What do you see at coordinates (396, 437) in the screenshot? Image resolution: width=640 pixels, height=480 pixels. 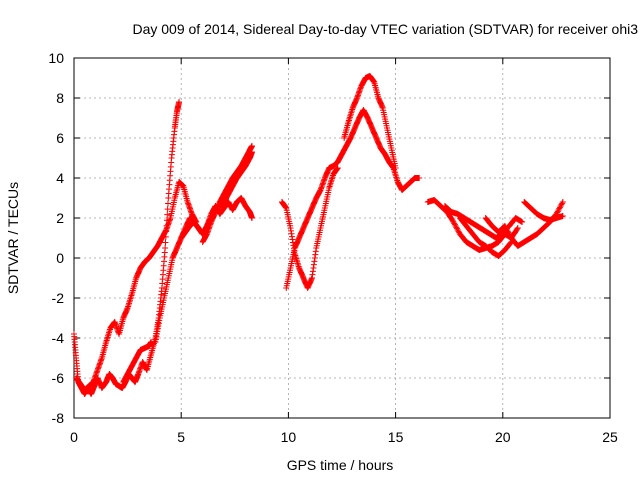 I see `x-tick-label: 15` at bounding box center [396, 437].